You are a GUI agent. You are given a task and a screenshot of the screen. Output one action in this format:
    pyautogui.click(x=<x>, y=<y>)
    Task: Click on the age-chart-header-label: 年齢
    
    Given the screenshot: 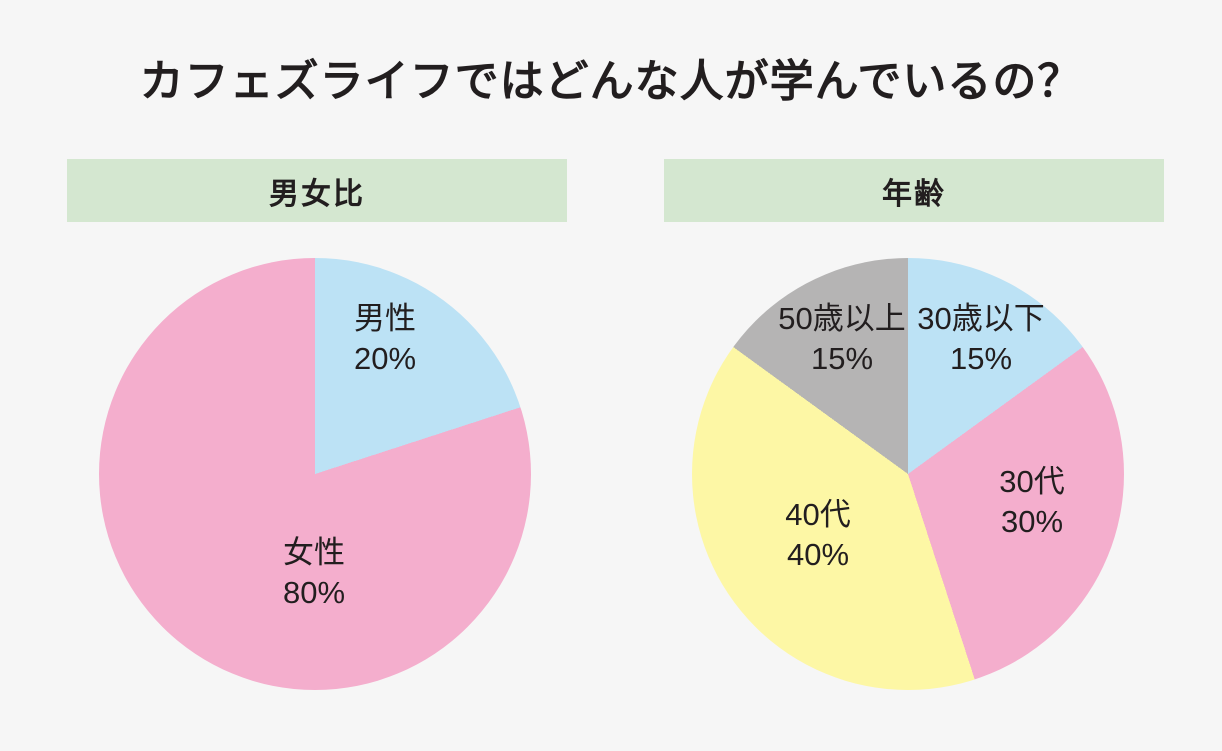 What is the action you would take?
    pyautogui.click(x=914, y=194)
    